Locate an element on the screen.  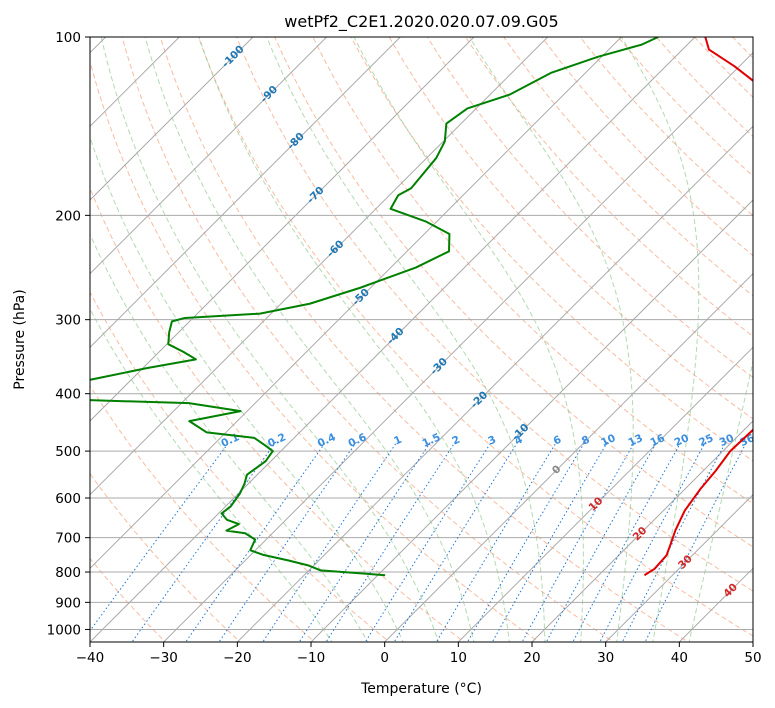
mixing-ratio-label: 6 is located at coordinates (558, 441).